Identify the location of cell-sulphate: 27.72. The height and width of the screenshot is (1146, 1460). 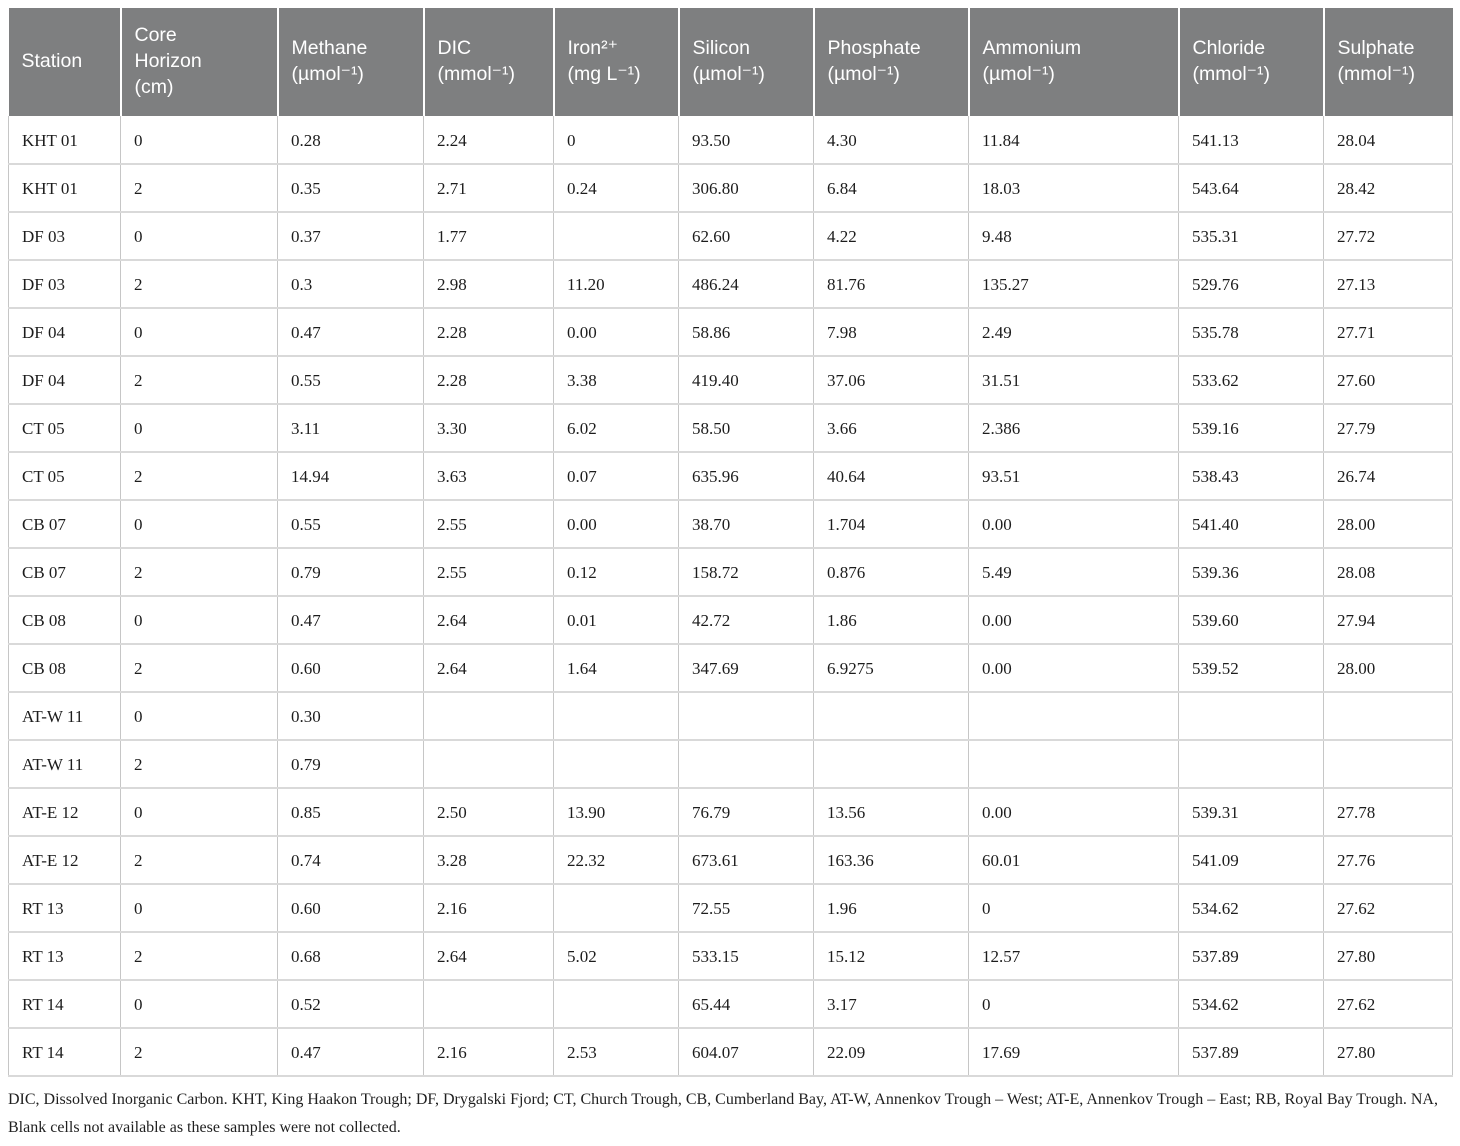
(1388, 236).